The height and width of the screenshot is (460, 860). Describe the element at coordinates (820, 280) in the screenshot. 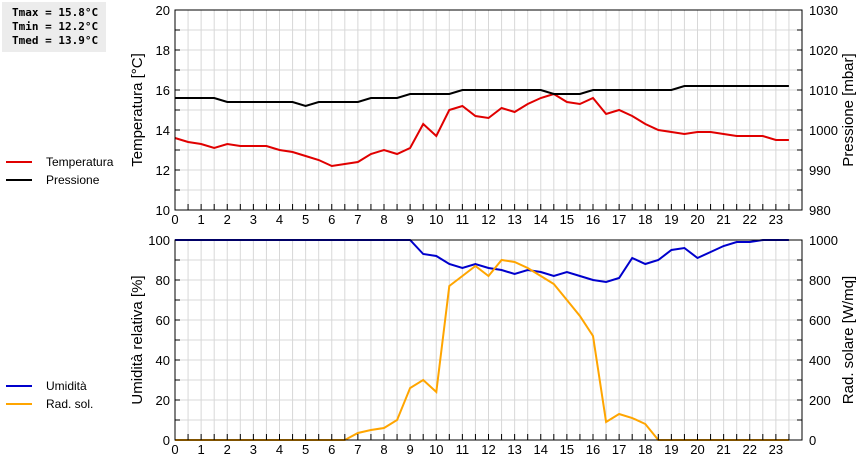

I see `y2-tick-label: 800` at that location.